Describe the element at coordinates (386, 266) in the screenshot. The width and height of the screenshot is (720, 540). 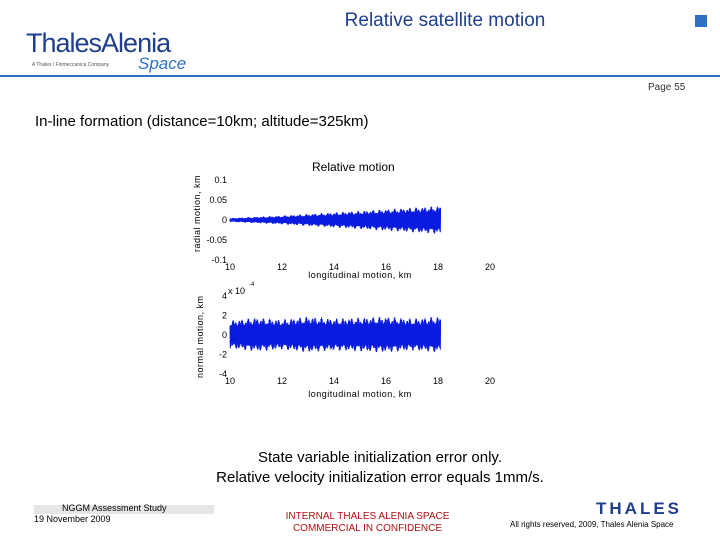
I see `radial-xtick-3: 16` at that location.